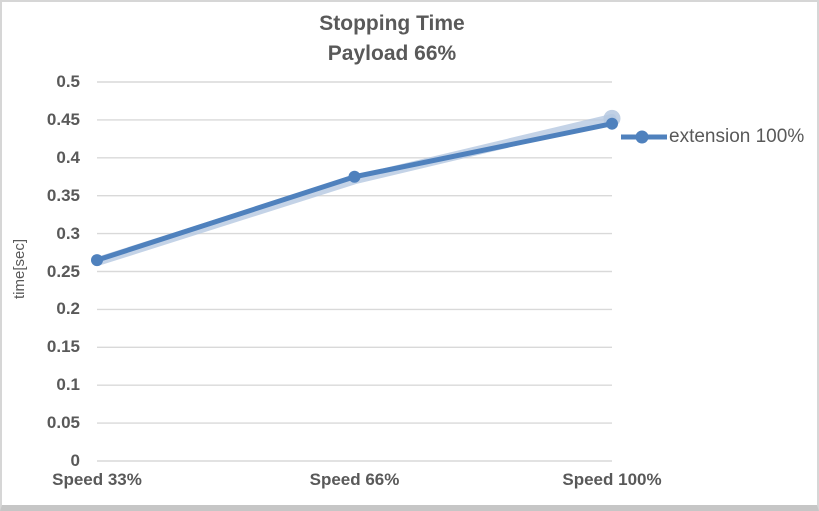  I want to click on x-axis-category-label: Speed 33%, so click(97, 479).